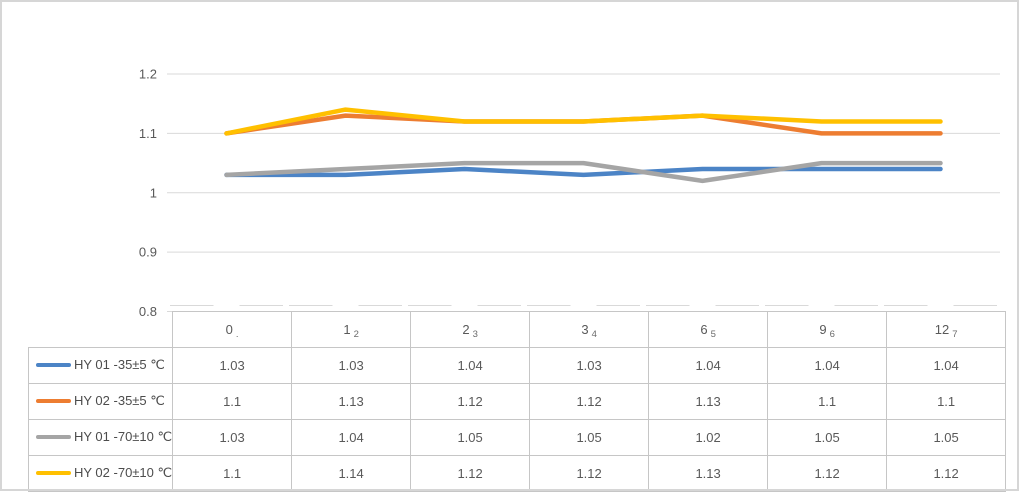  What do you see at coordinates (356, 334) in the screenshot?
I see `x-axis-sub-label: 2` at bounding box center [356, 334].